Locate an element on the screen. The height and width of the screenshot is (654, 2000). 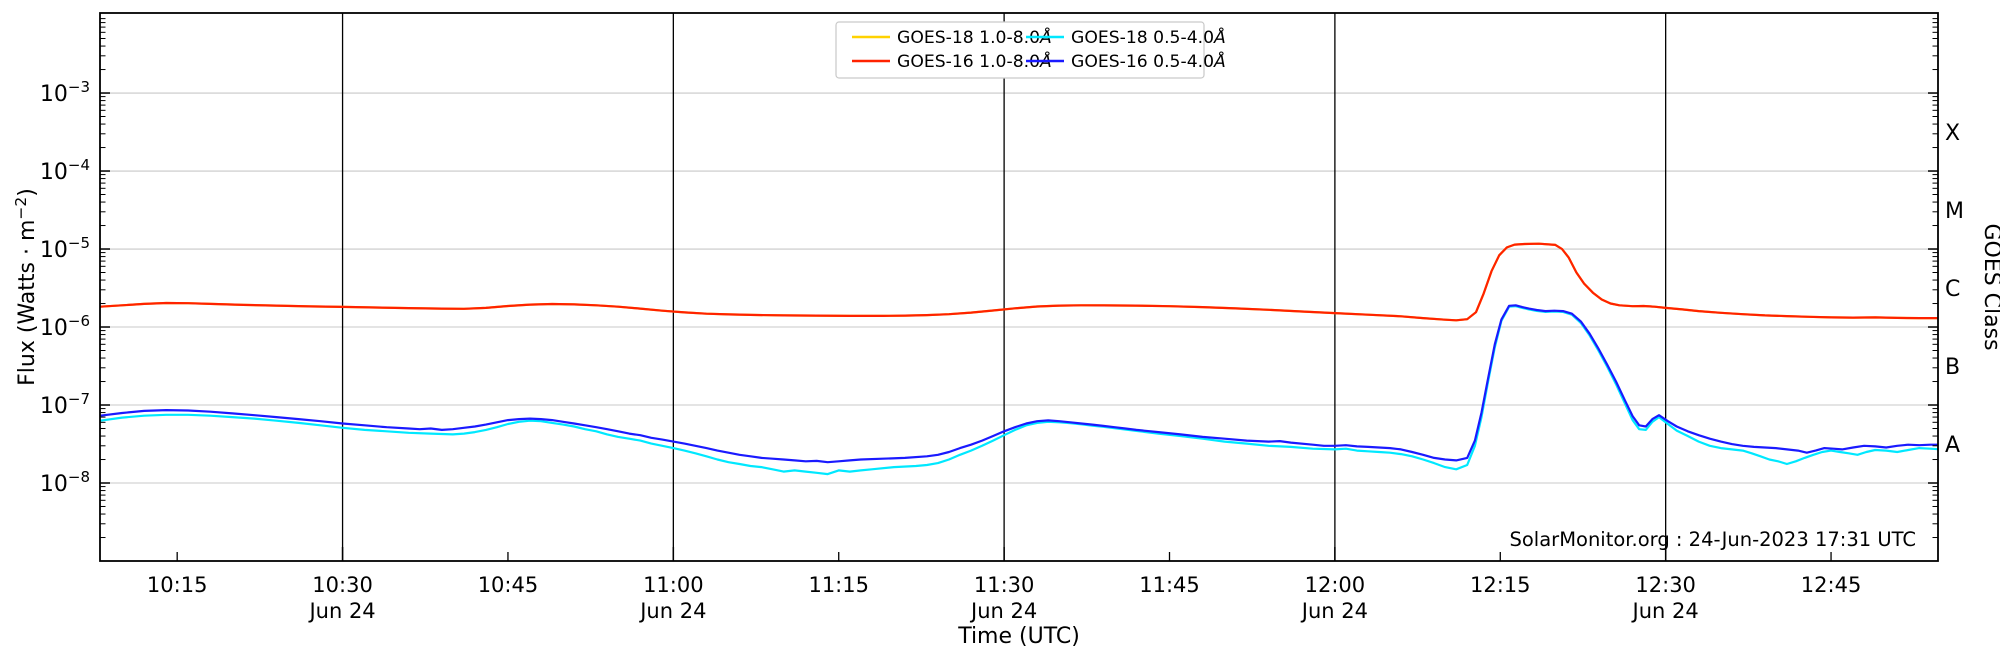
x-ticks is located at coordinates (1004, 554).